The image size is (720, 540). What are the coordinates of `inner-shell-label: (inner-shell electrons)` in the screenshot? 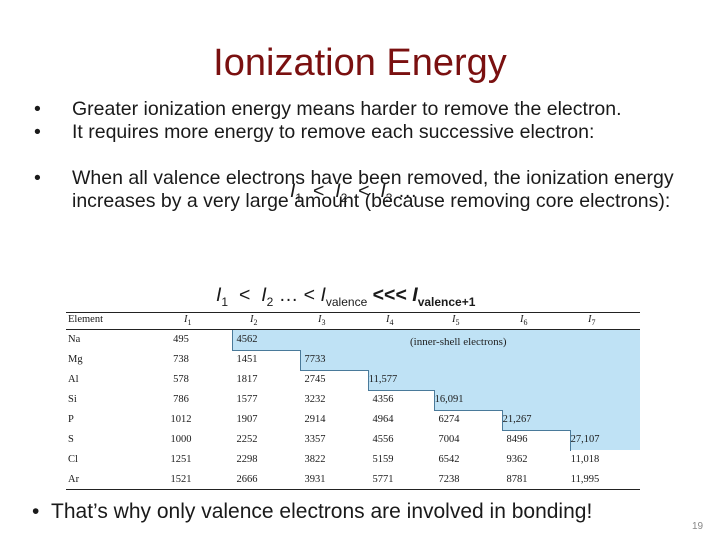 It's located at (458, 342).